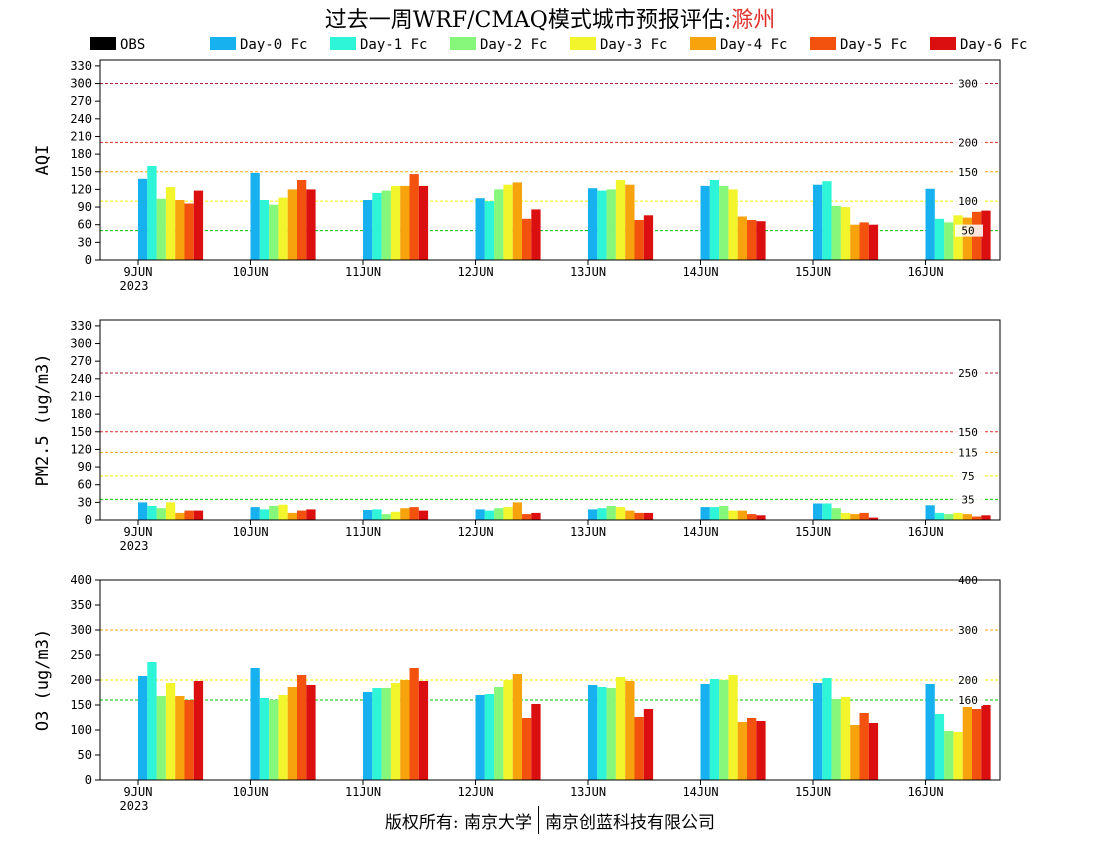  What do you see at coordinates (132, 45) in the screenshot?
I see `legend-label: OBS` at bounding box center [132, 45].